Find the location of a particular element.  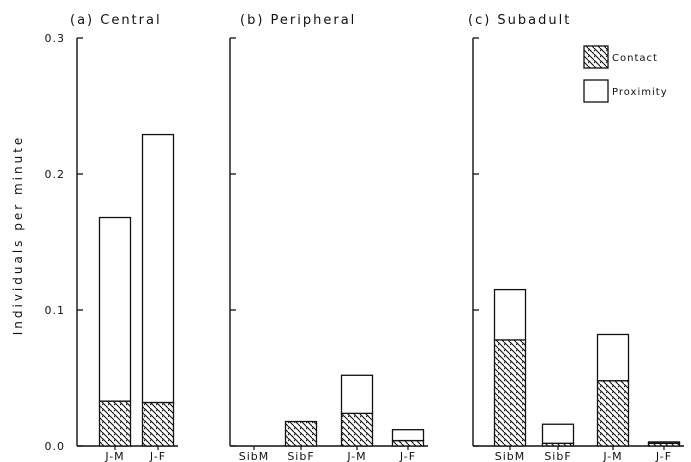

legend-swatch-contact is located at coordinates (596, 57).